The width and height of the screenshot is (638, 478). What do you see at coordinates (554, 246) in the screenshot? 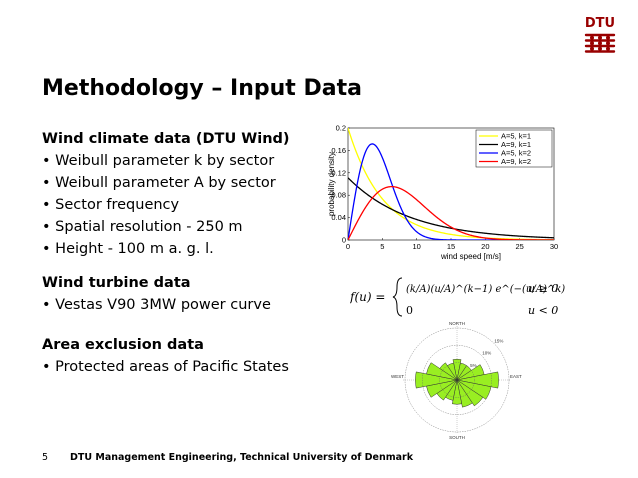
I see `x-tick-label: 30` at bounding box center [554, 246].